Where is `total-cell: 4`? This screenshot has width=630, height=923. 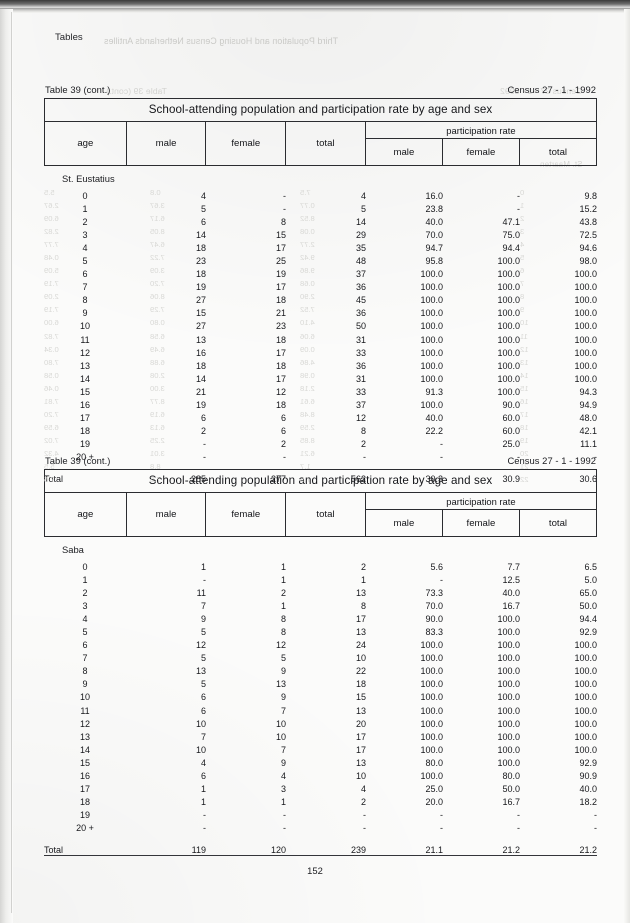 total-cell: 4 is located at coordinates (363, 196).